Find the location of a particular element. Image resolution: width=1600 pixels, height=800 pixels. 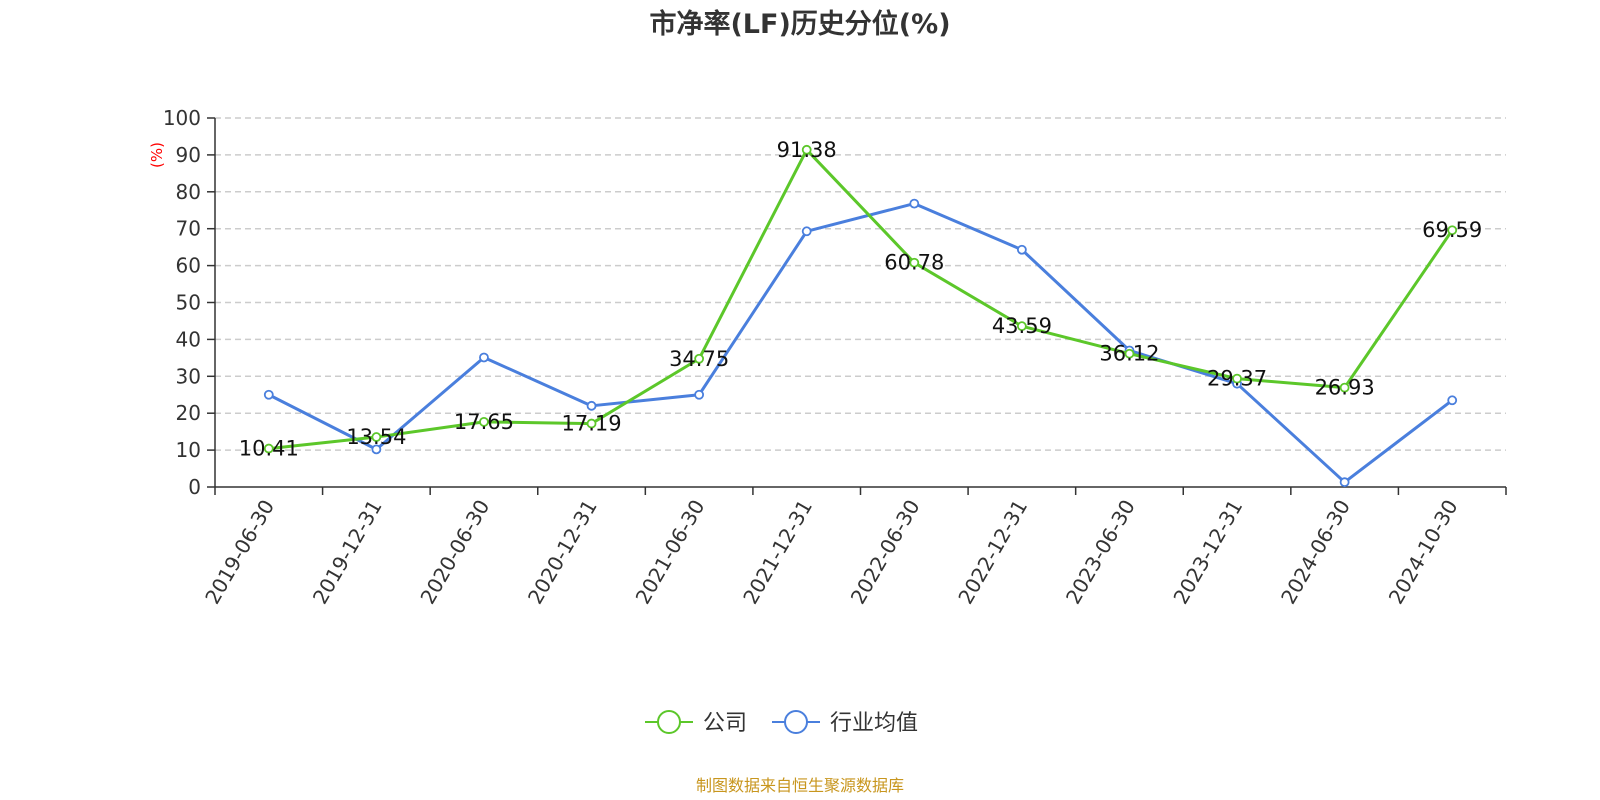

y-tick-label: 50 is located at coordinates (188, 303).